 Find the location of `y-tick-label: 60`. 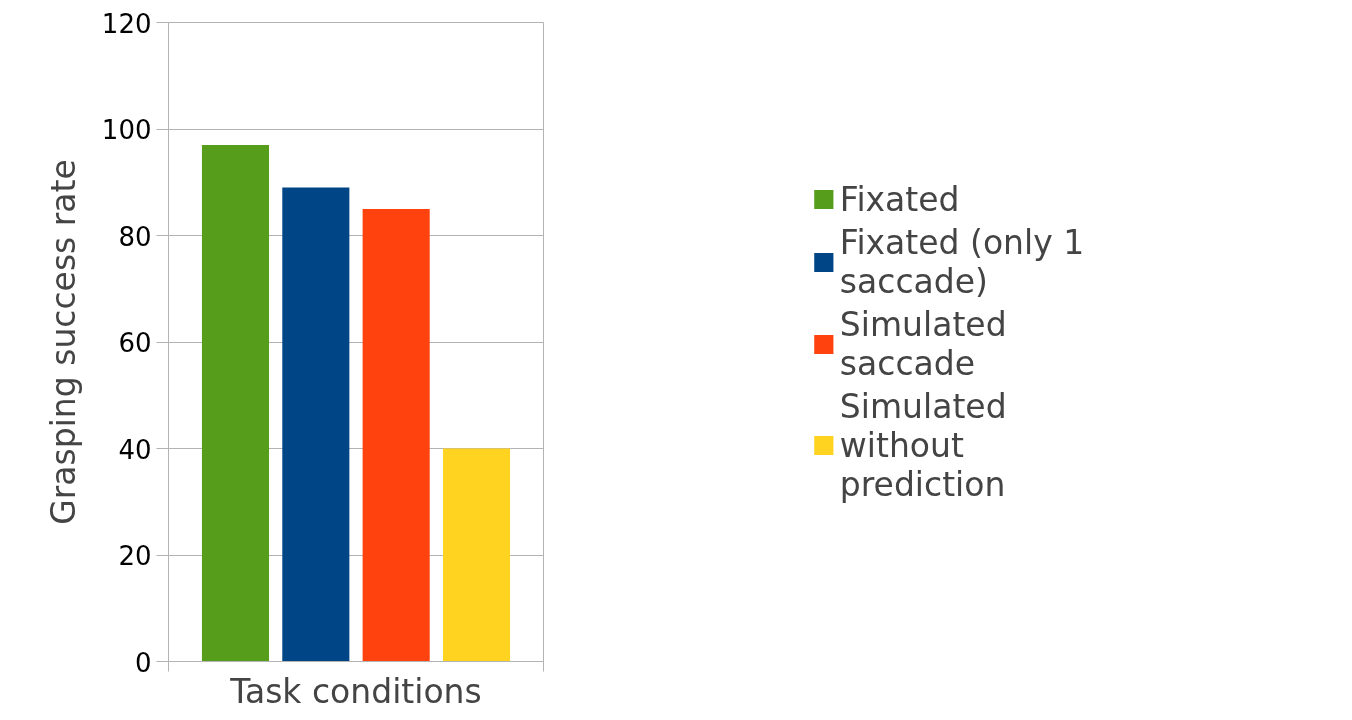

y-tick-label: 60 is located at coordinates (135, 343).